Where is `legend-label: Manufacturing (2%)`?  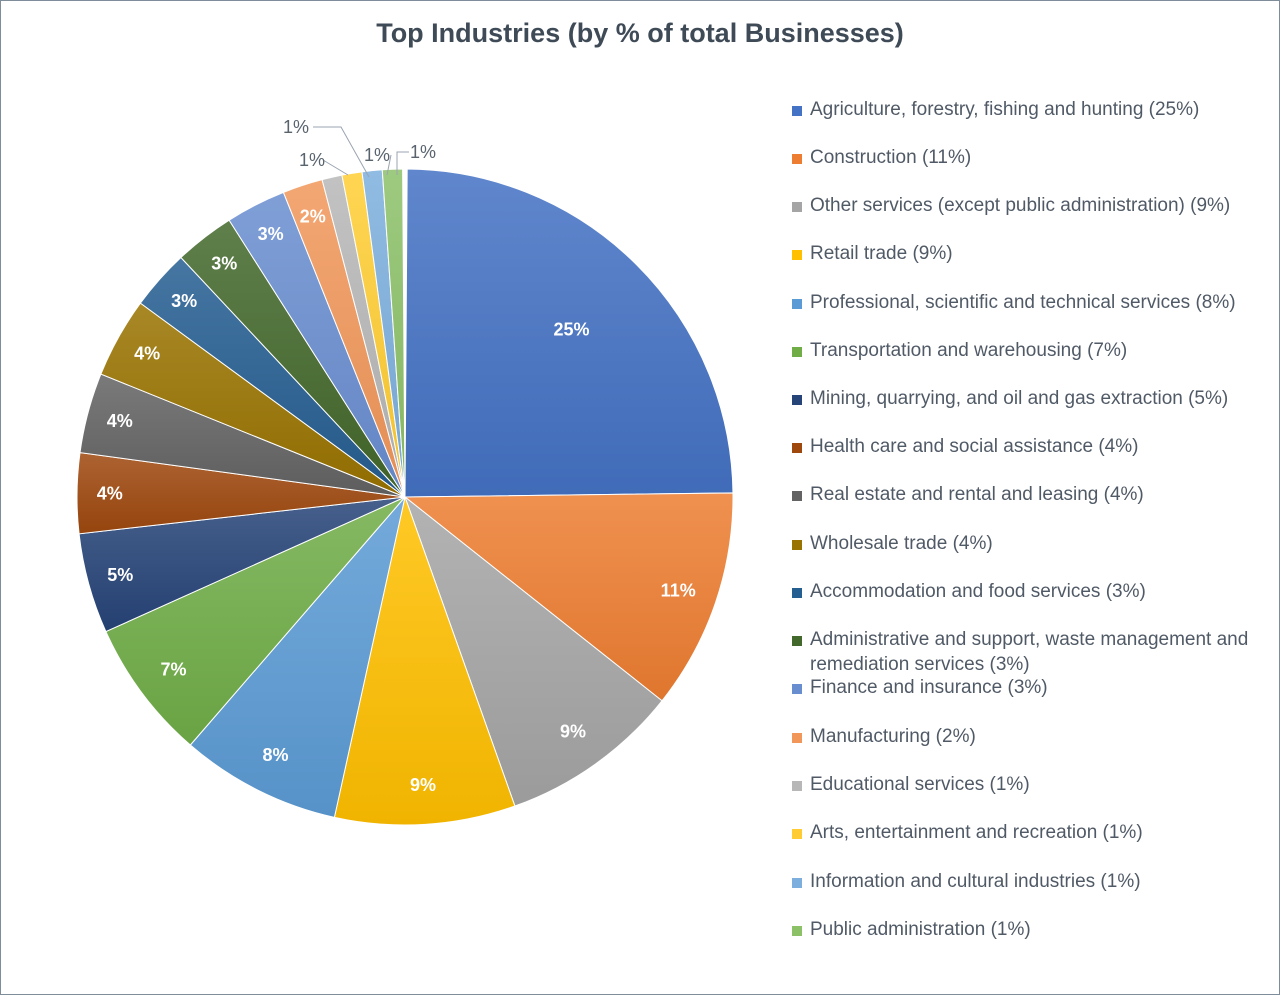
legend-label: Manufacturing (2%) is located at coordinates (893, 736).